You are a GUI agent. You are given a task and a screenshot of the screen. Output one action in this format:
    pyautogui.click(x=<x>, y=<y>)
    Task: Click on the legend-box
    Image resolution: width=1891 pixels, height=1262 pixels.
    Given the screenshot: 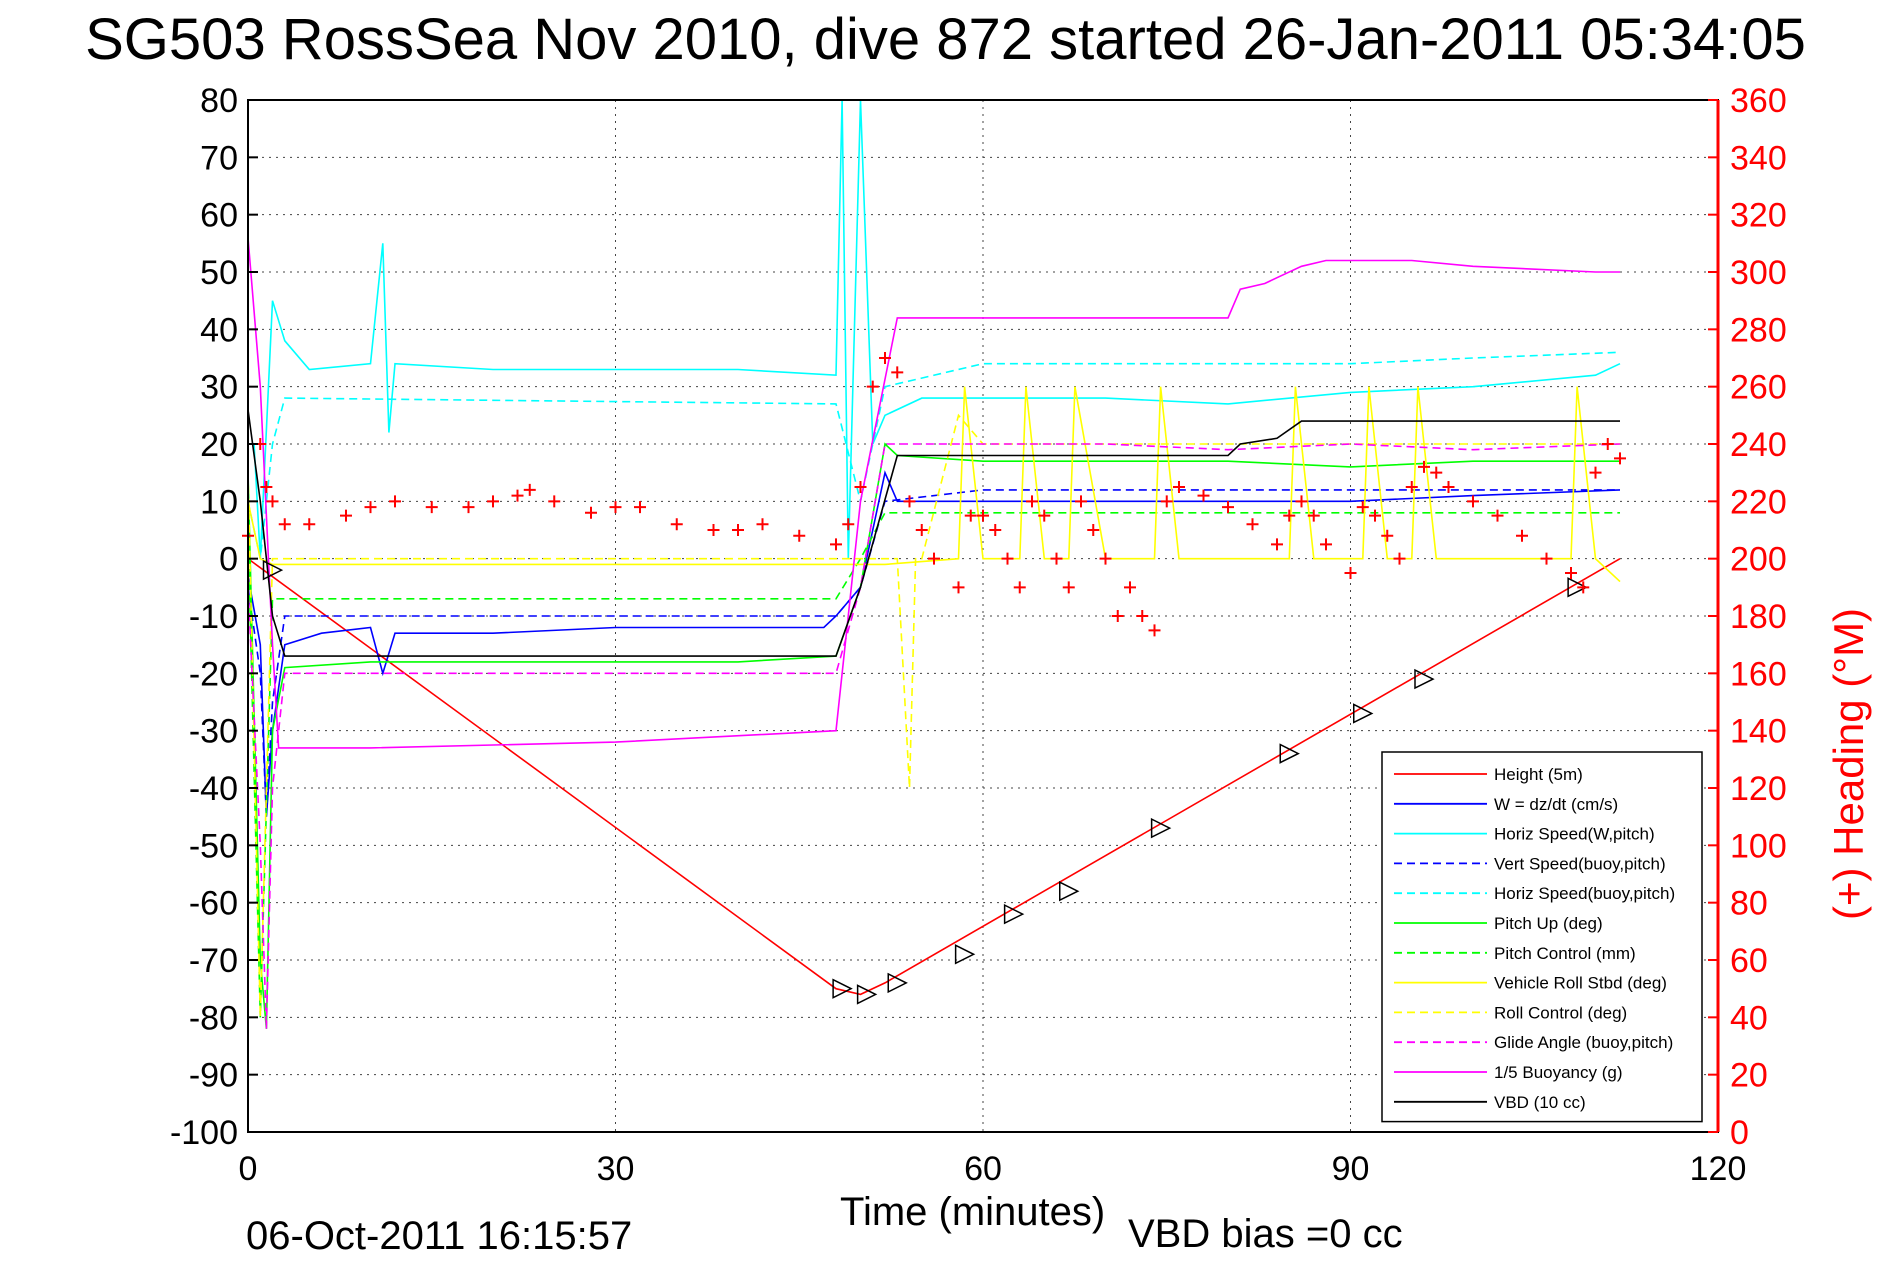 What is the action you would take?
    pyautogui.click(x=1542, y=937)
    